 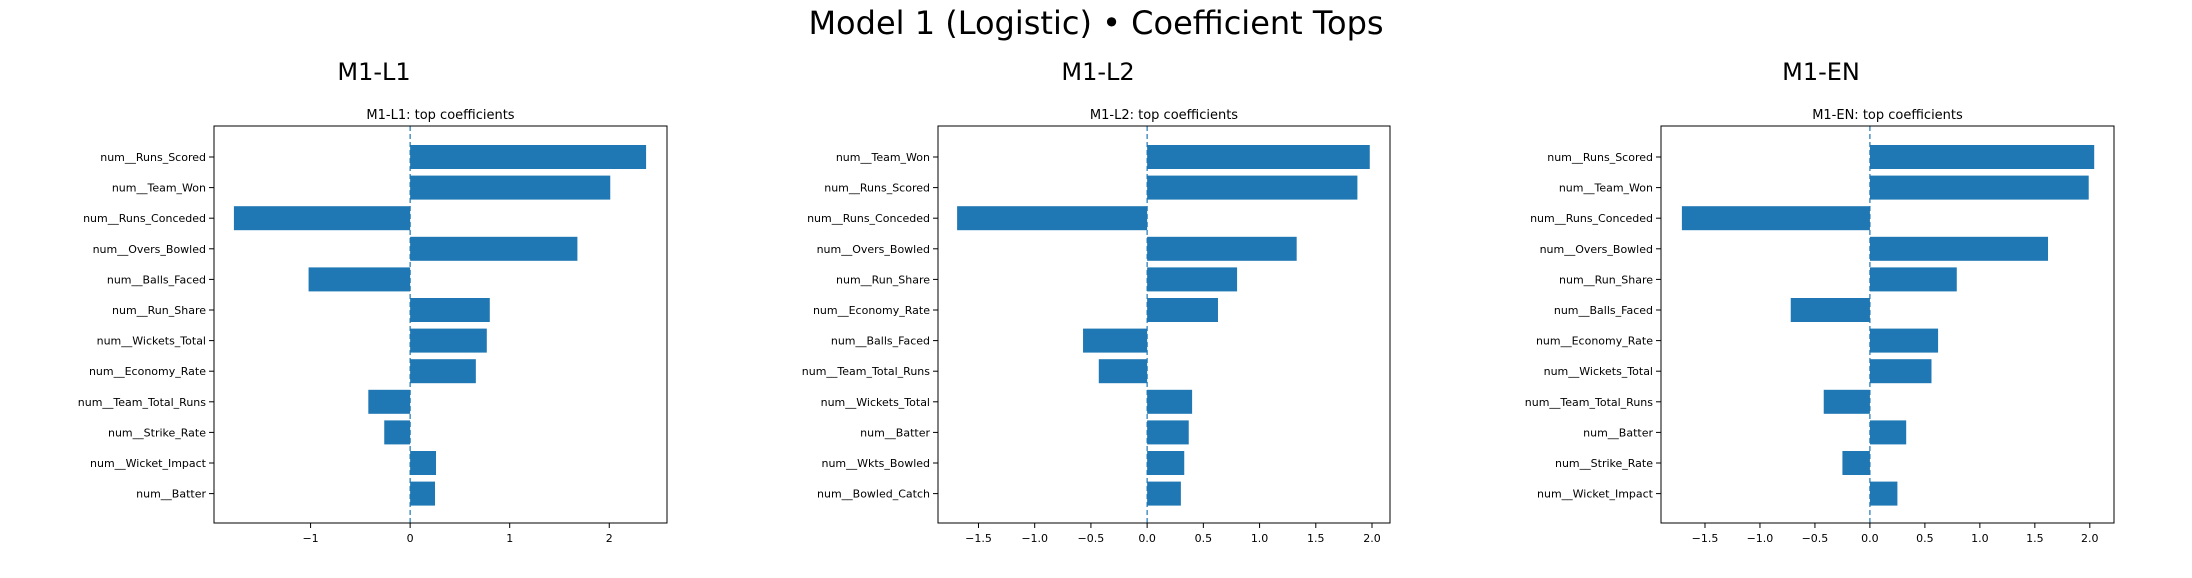 What do you see at coordinates (609, 538) in the screenshot?
I see `x-tick-label: 2` at bounding box center [609, 538].